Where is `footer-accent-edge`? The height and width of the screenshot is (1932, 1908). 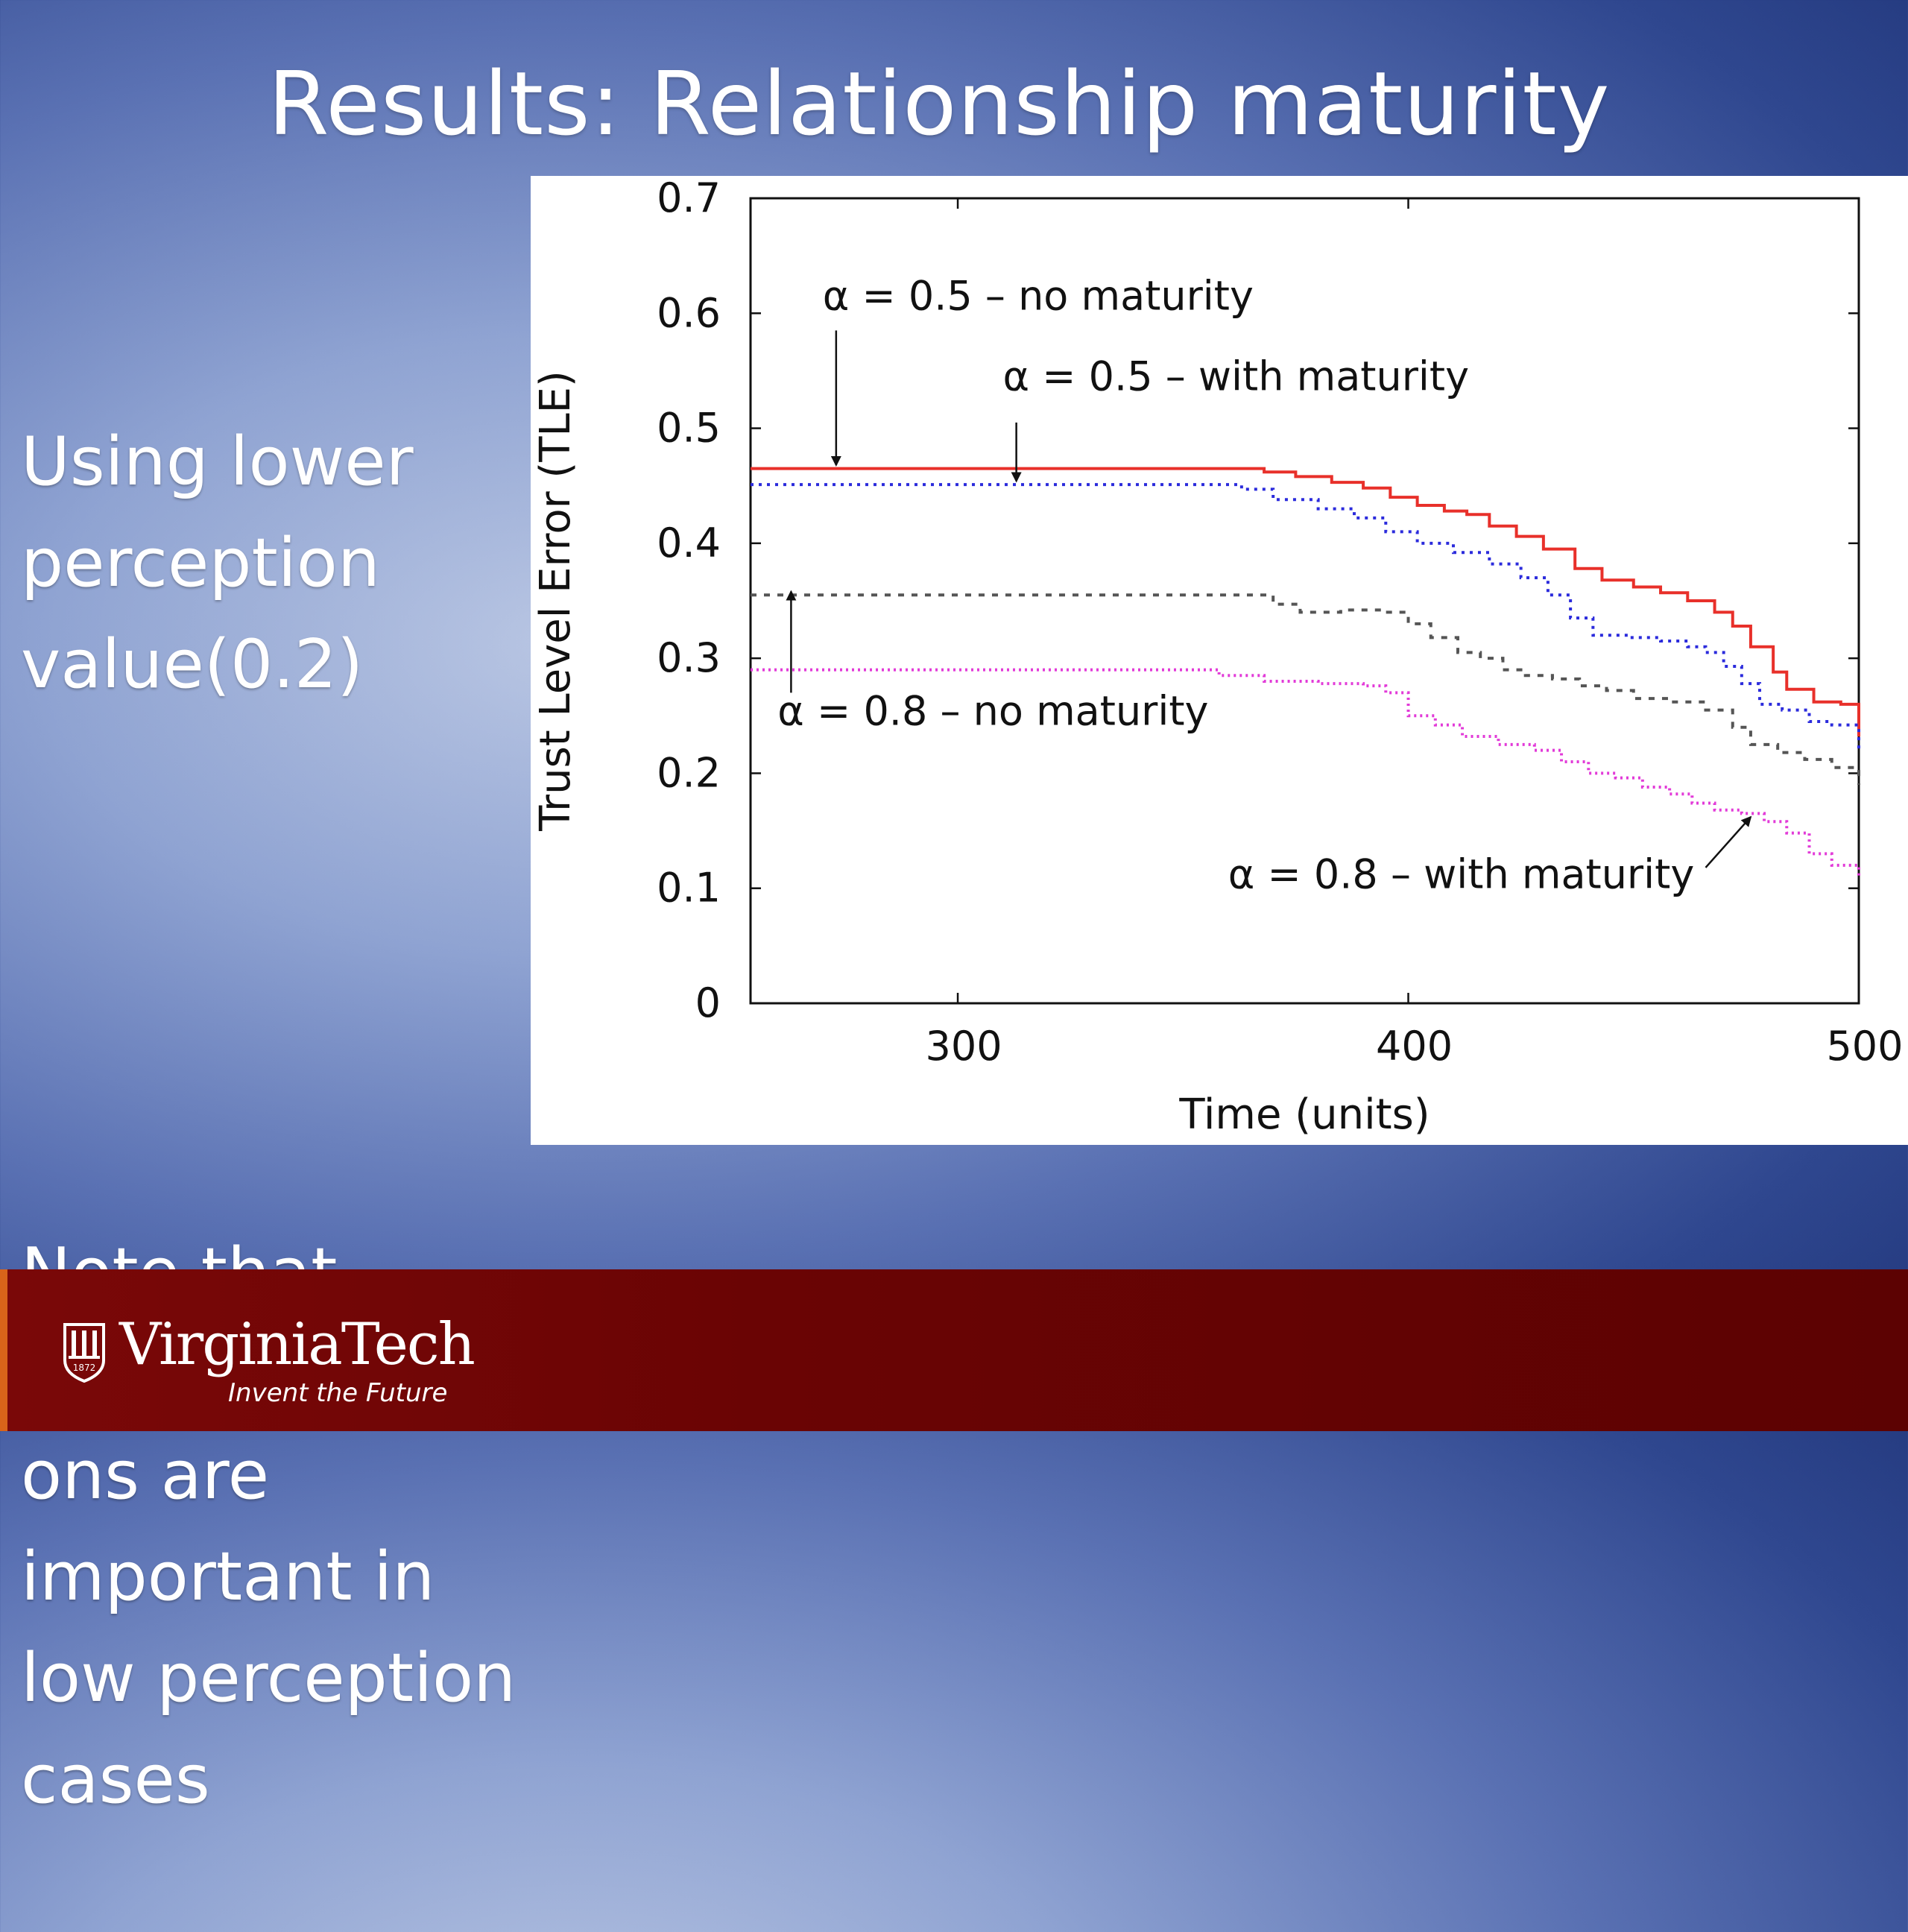 footer-accent-edge is located at coordinates (4, 1350).